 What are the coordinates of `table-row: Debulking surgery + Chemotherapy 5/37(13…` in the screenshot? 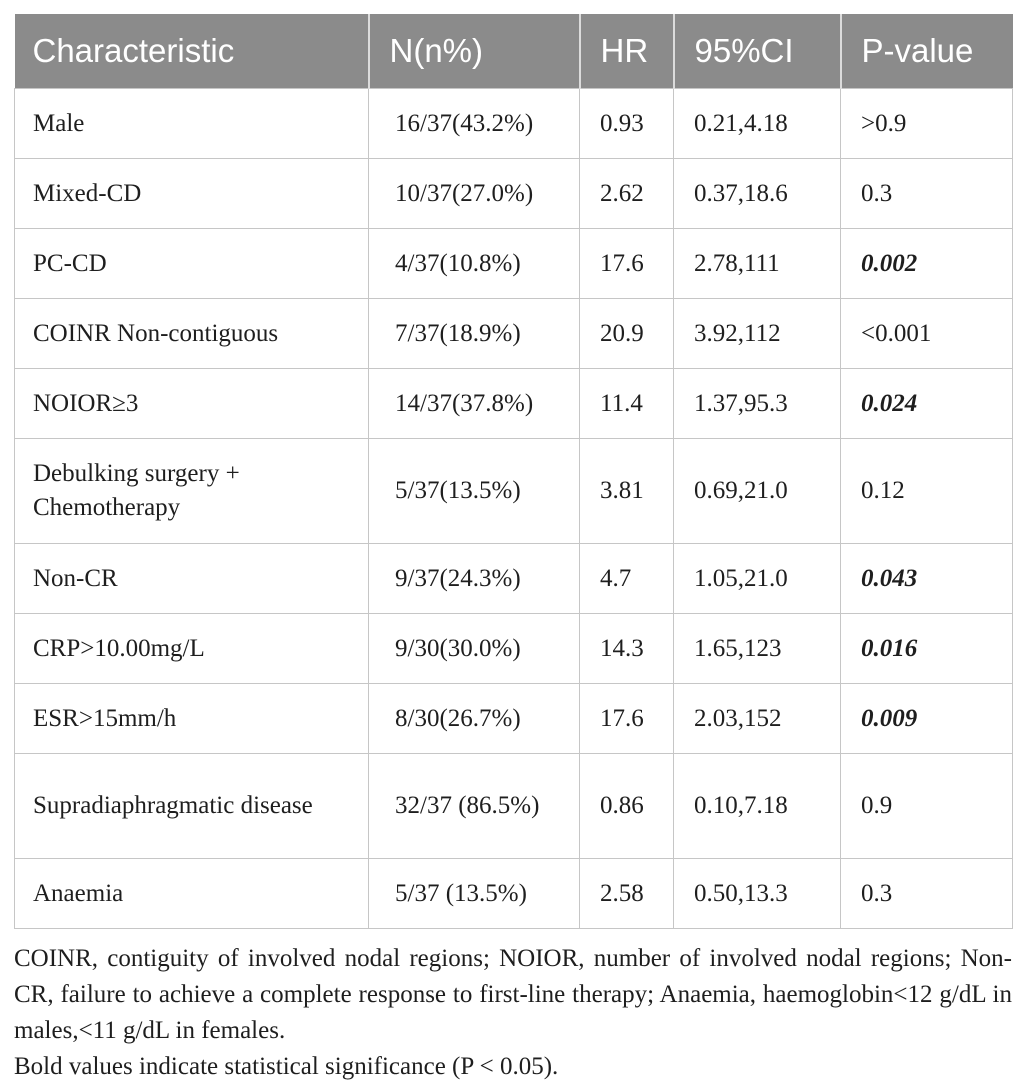 It's located at (513, 491).